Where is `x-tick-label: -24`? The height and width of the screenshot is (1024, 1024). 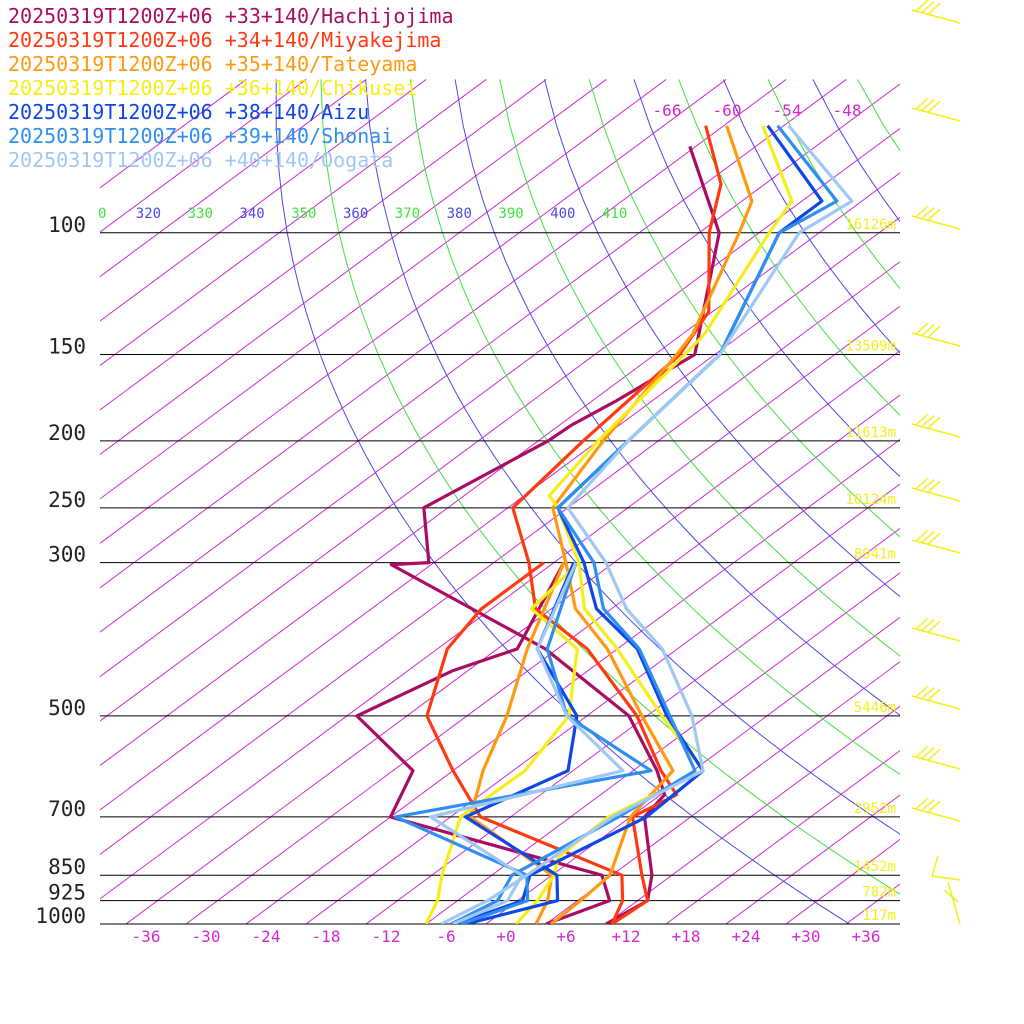
x-tick-label: -24 is located at coordinates (266, 936).